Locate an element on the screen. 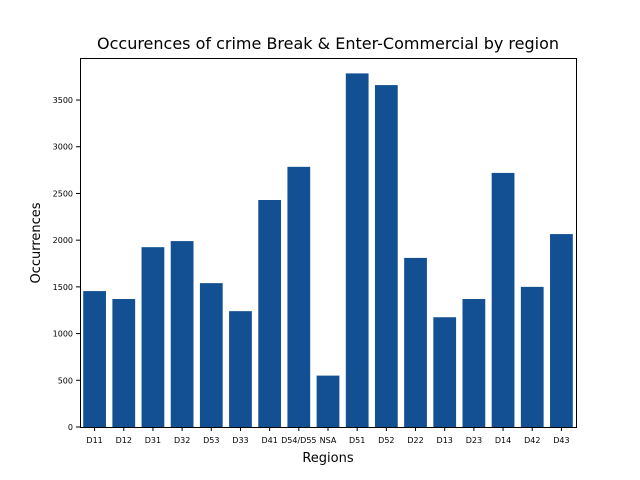 The width and height of the screenshot is (640, 480). x-tick-label: D13 is located at coordinates (445, 440).